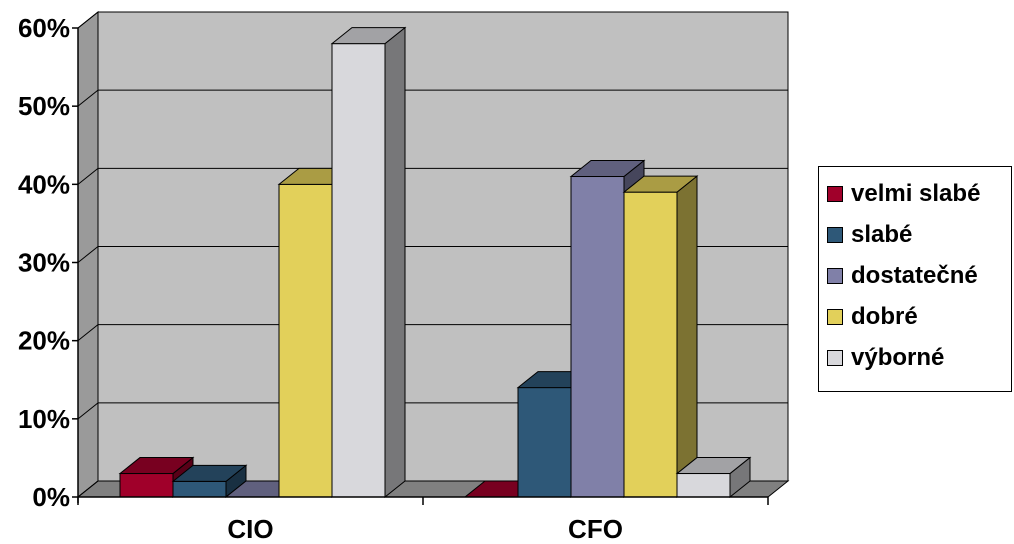 The height and width of the screenshot is (544, 1014). I want to click on y-tick-labels: 0% 10% 20% 30% 40% 50% 60%, so click(44, 262).